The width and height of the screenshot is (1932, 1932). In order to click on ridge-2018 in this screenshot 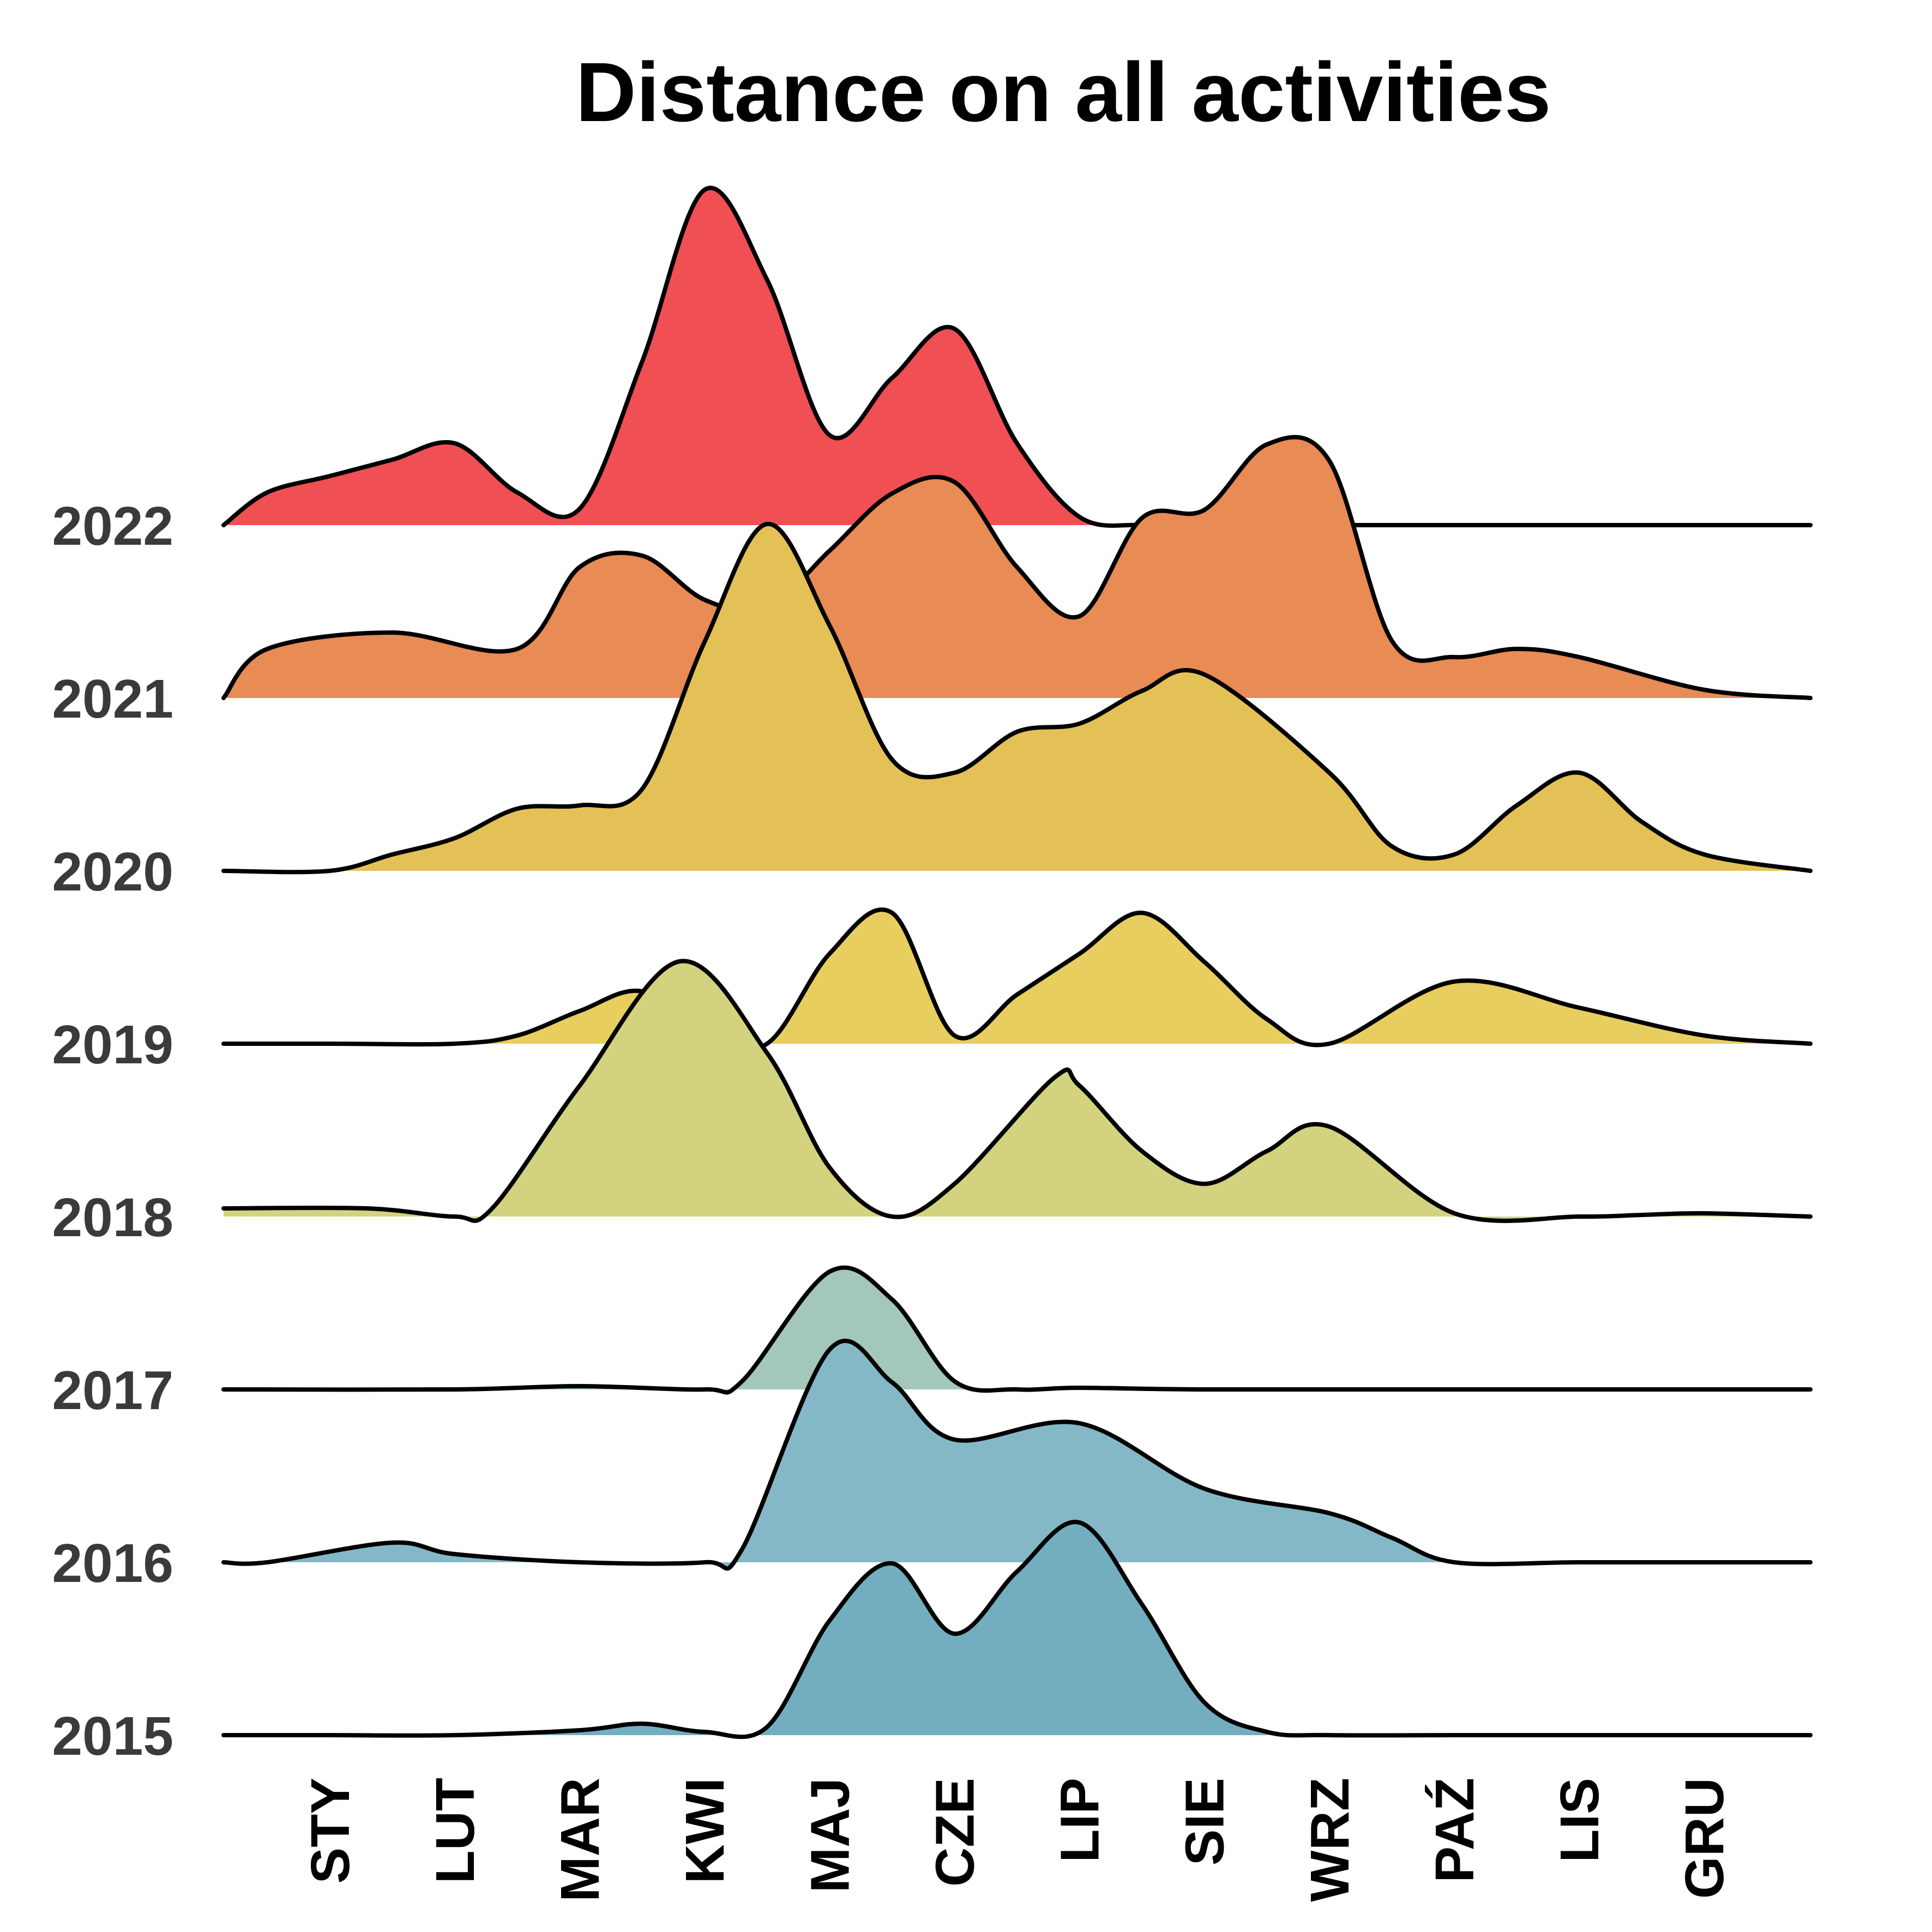, I will do `click(1017, 1091)`.